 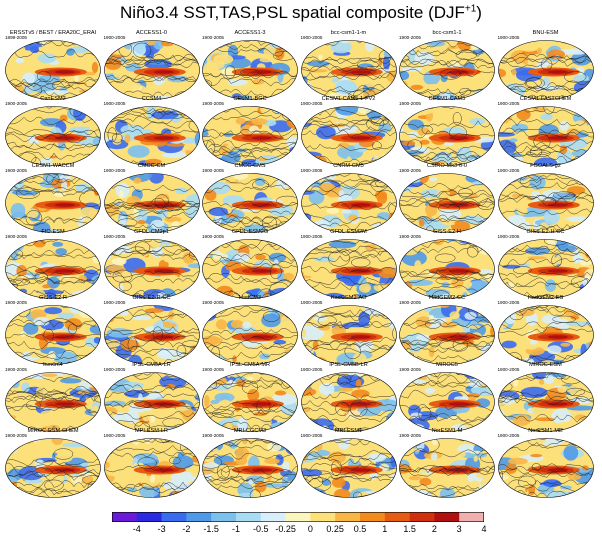 What do you see at coordinates (447, 200) in the screenshot?
I see `model-panel: CSIRO-Mk3-6-0 1900-2005` at bounding box center [447, 200].